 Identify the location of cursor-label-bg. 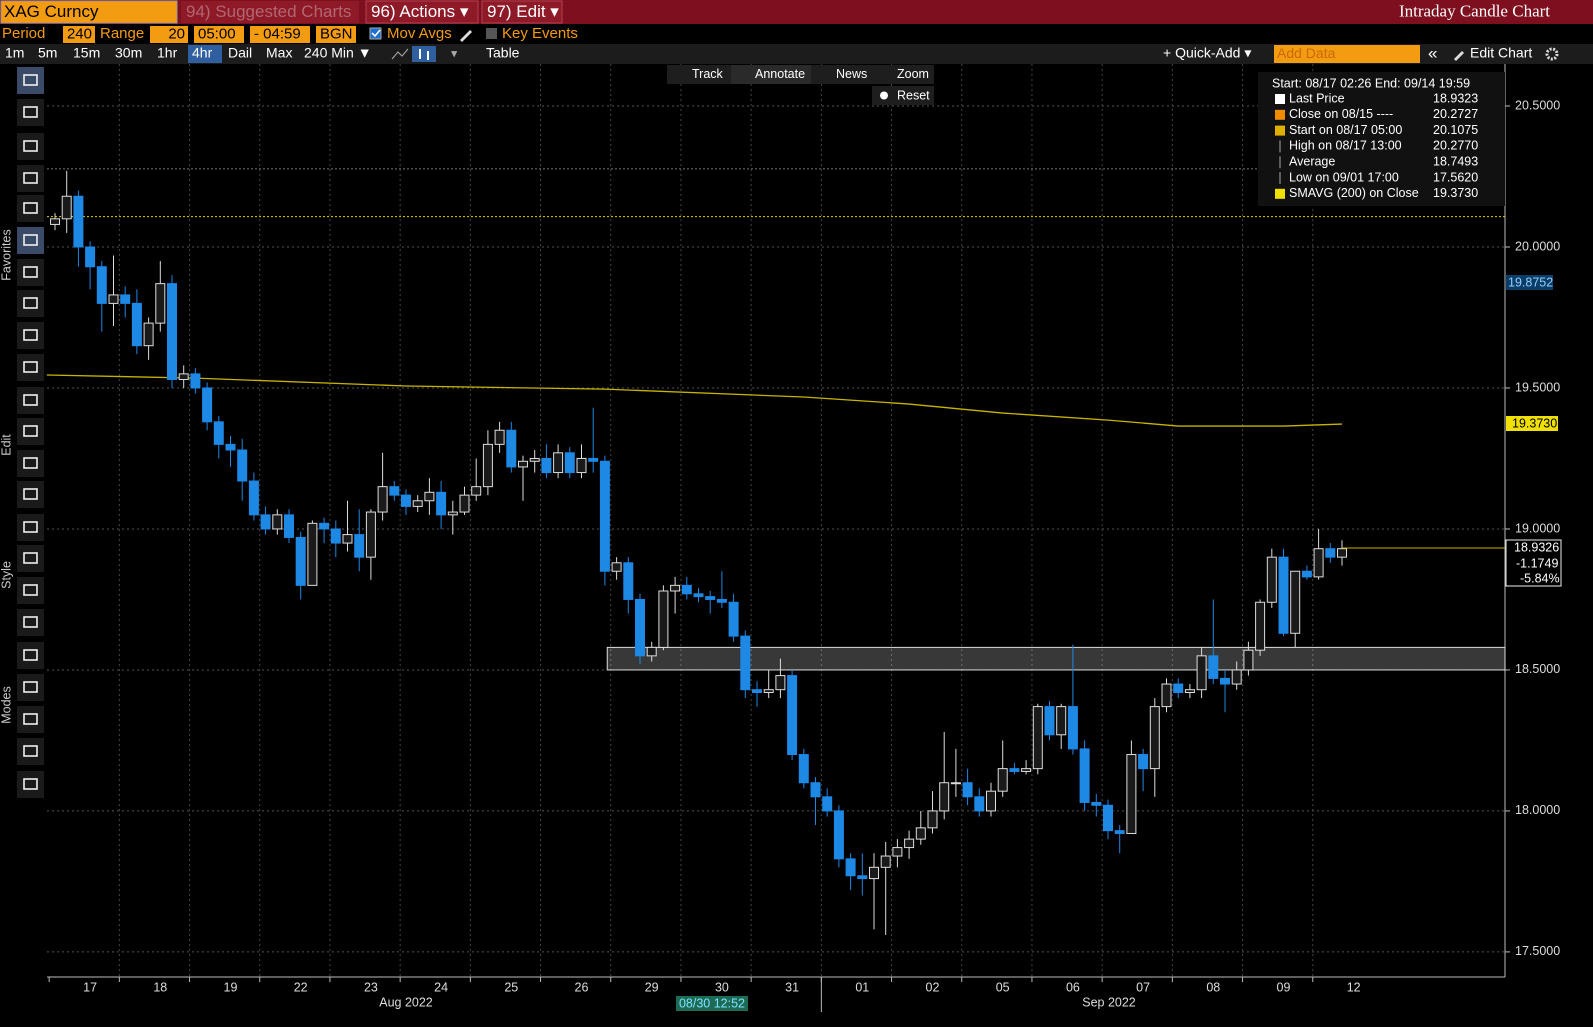
(712, 1003).